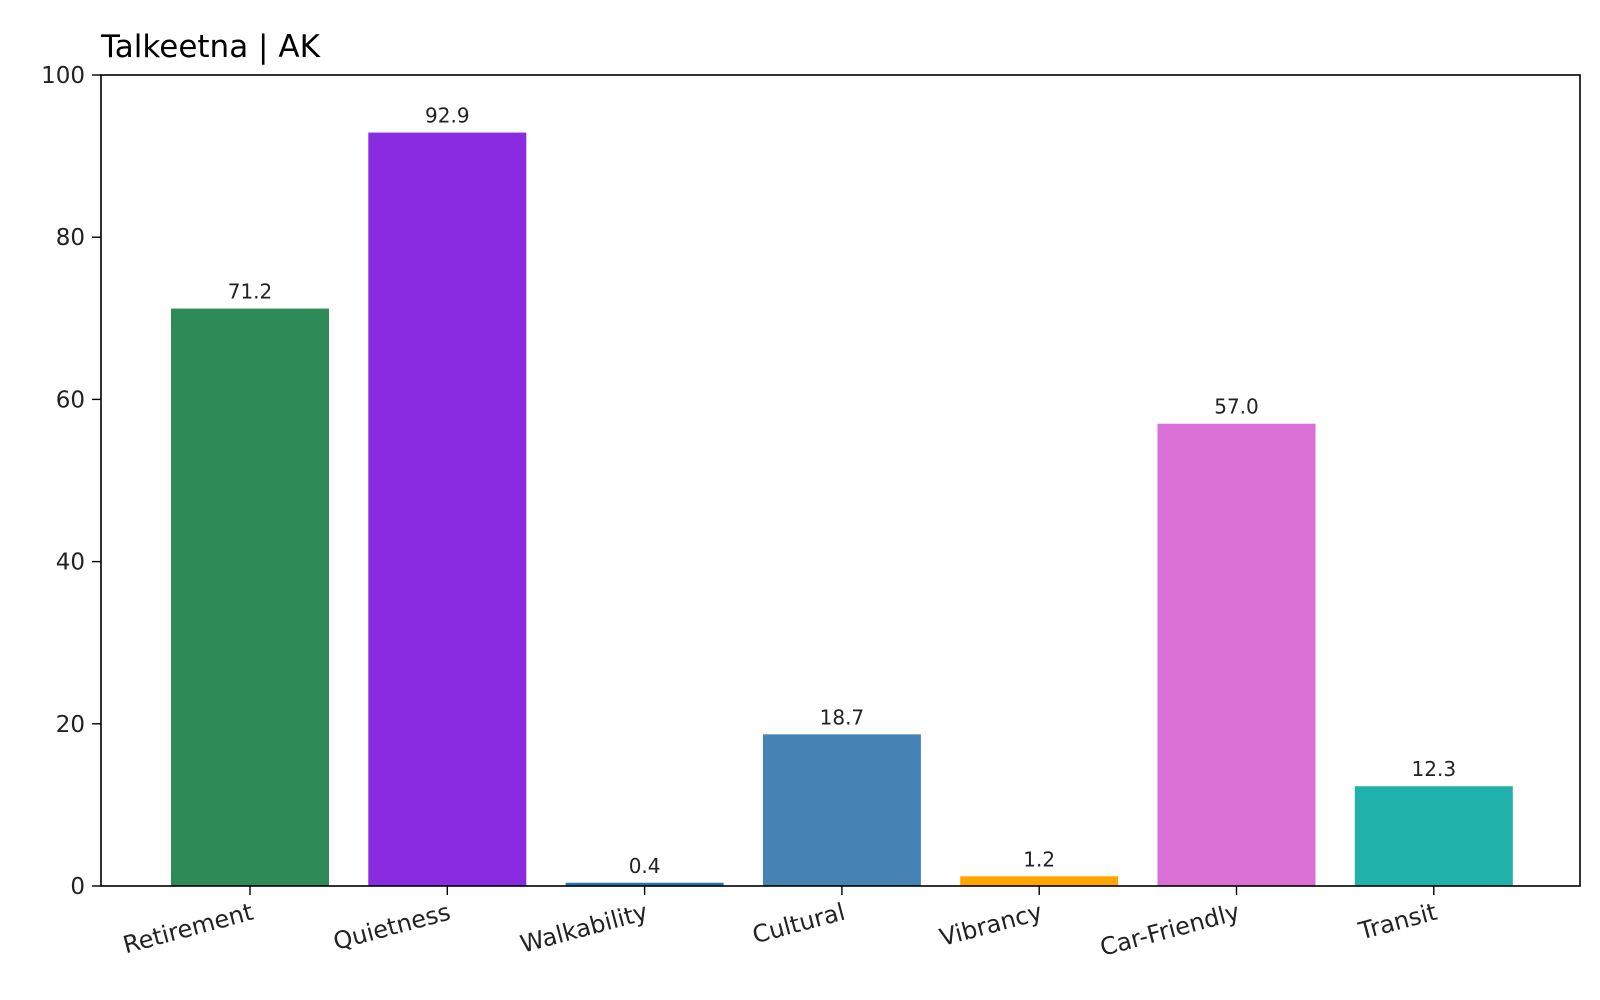 The image size is (1600, 1000). What do you see at coordinates (798, 924) in the screenshot?
I see `x-tick-label: Cultural` at bounding box center [798, 924].